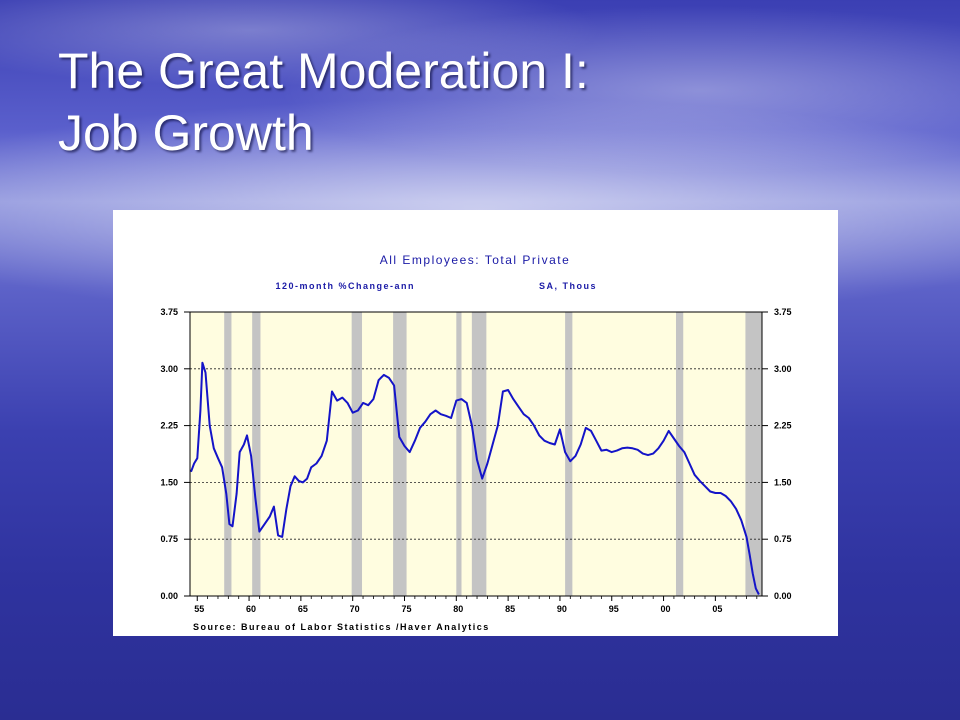  Describe the element at coordinates (783, 482) in the screenshot. I see `y-tick-label-right: 1.50` at that location.